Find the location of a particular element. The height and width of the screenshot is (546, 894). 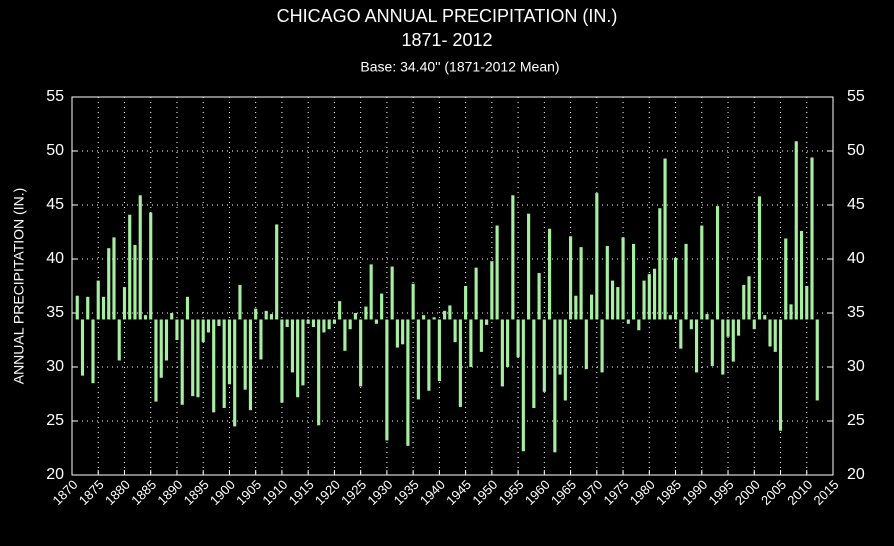

x-tick-label: 1920 is located at coordinates (327, 492).